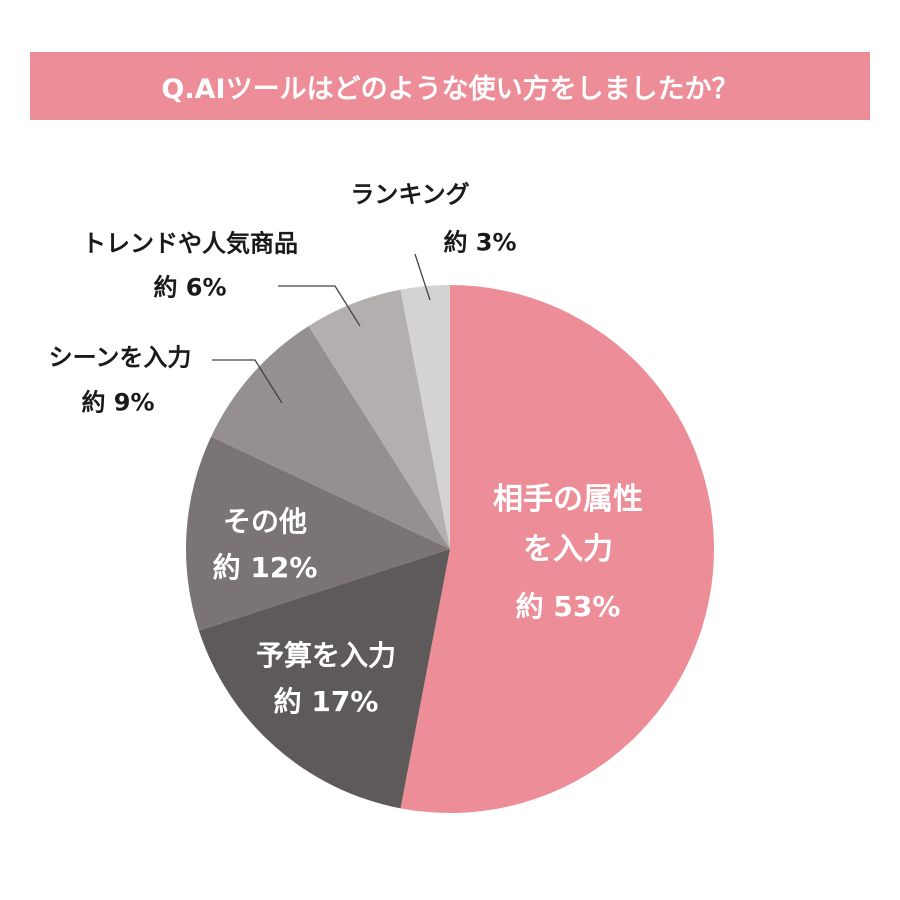 The width and height of the screenshot is (900, 900). Describe the element at coordinates (265, 521) in the screenshot. I see `slice-label: その他` at that location.